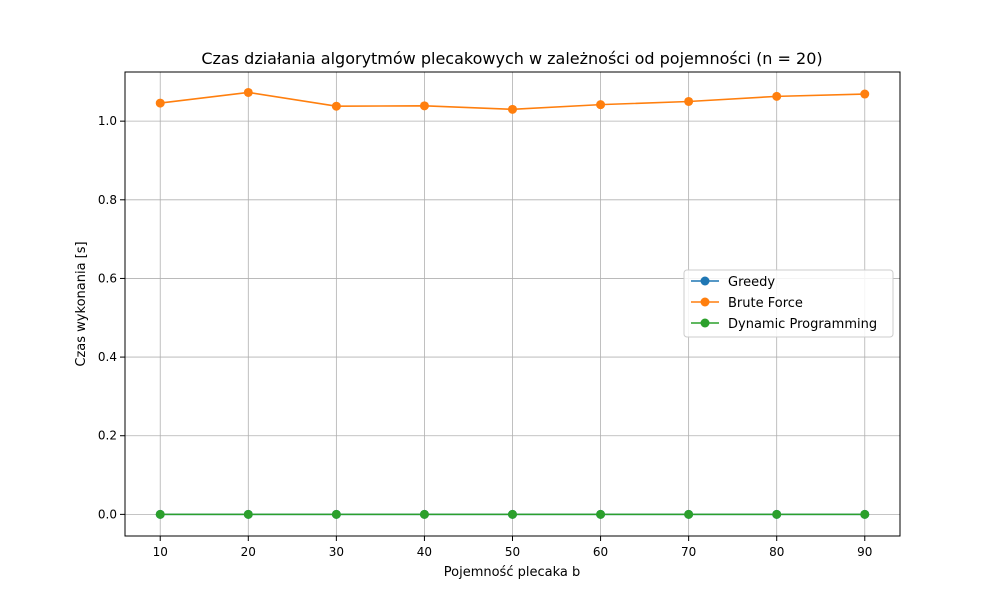  Describe the element at coordinates (107, 278) in the screenshot. I see `y-tick-label: 0.6` at that location.